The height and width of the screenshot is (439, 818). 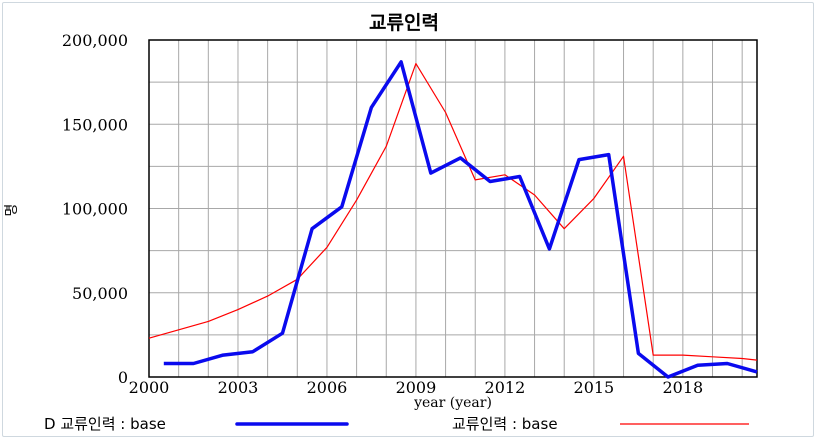 I want to click on x-tick-label: 2006, so click(x=327, y=387).